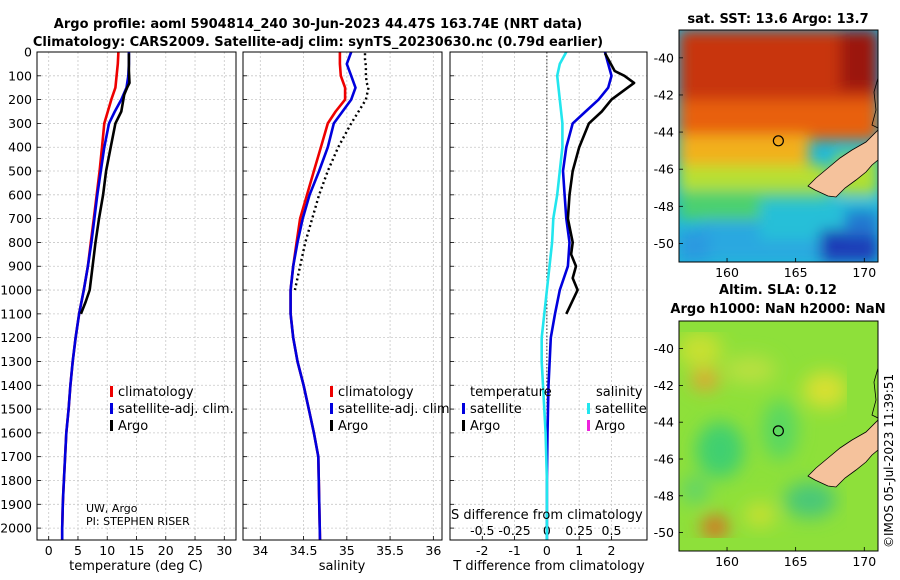 Image resolution: width=900 pixels, height=580 pixels. I want to click on legend-label-s-satellite: satellite, so click(621, 409).